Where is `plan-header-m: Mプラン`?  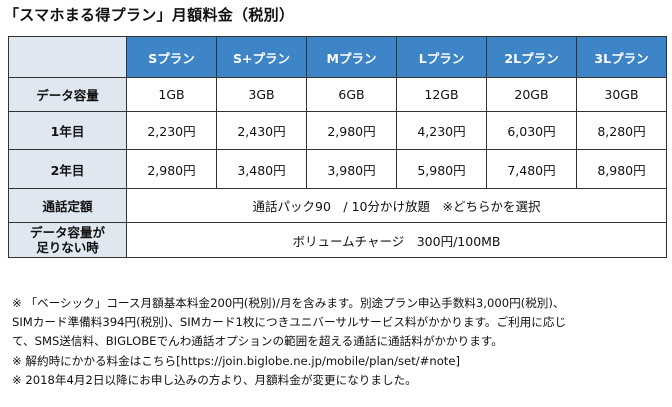
plan-header-m: Mプラン is located at coordinates (351, 57).